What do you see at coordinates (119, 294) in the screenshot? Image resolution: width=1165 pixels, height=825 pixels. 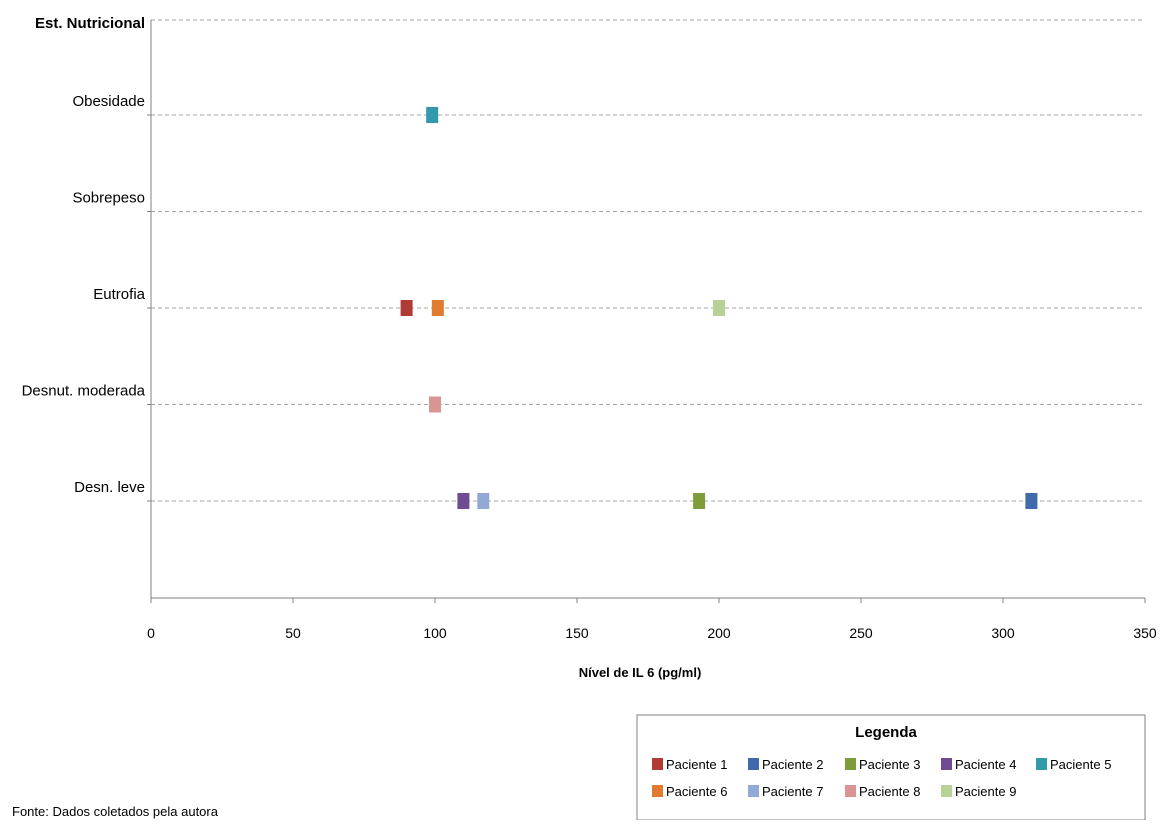 I see `y-category-label: Eutrofia` at bounding box center [119, 294].